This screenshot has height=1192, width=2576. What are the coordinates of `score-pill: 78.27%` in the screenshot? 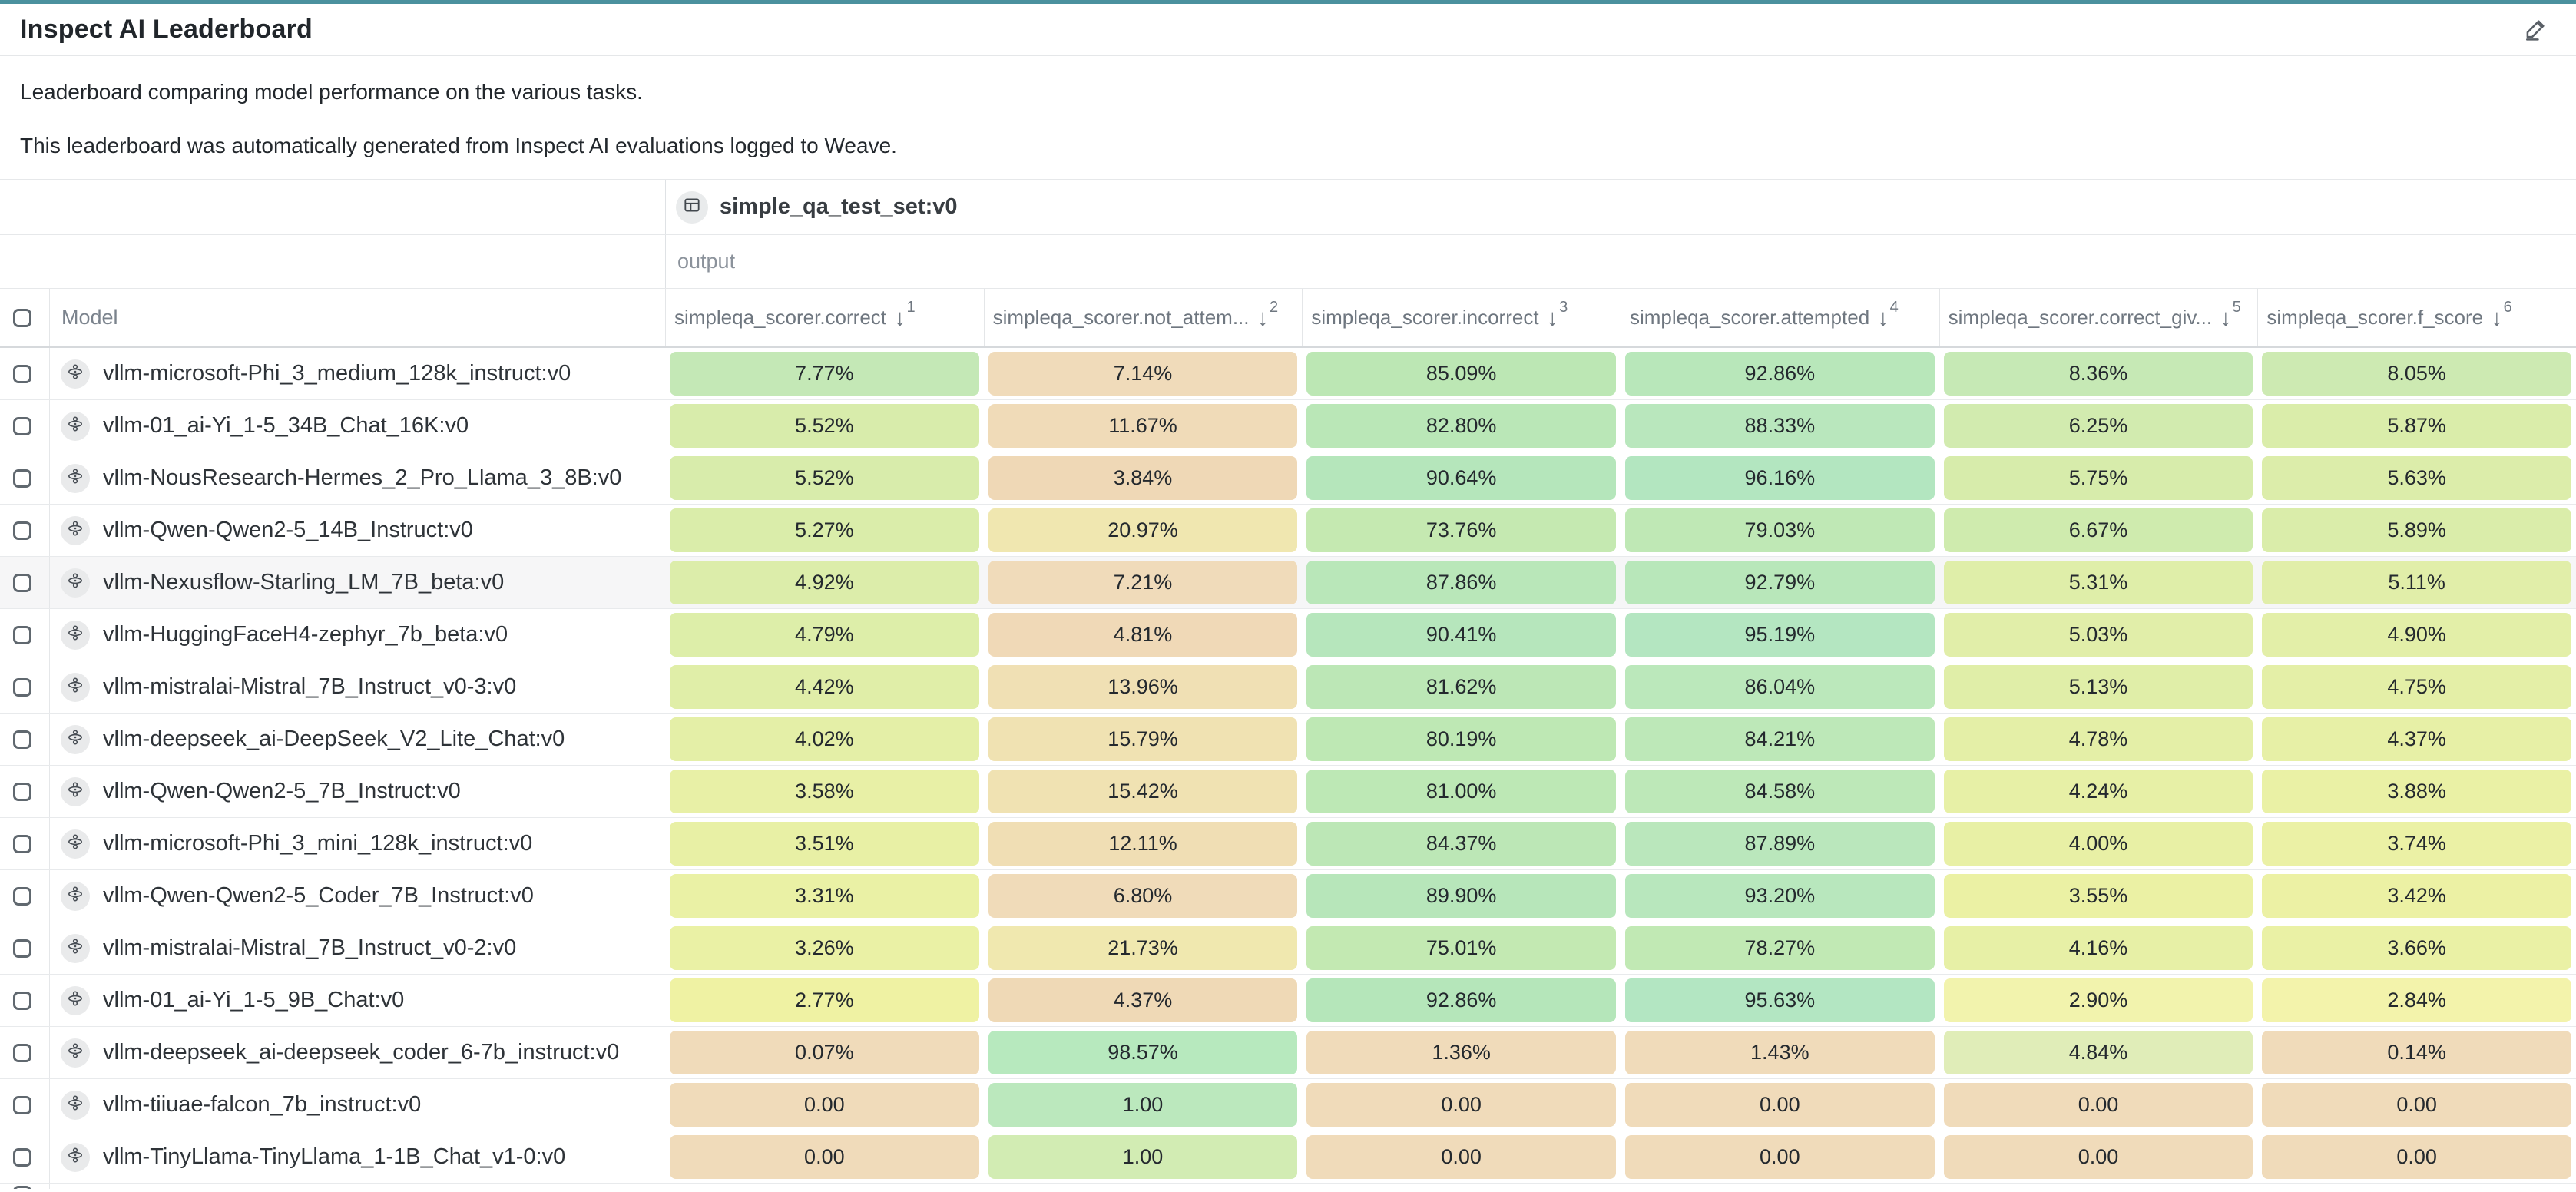 It's located at (1779, 948).